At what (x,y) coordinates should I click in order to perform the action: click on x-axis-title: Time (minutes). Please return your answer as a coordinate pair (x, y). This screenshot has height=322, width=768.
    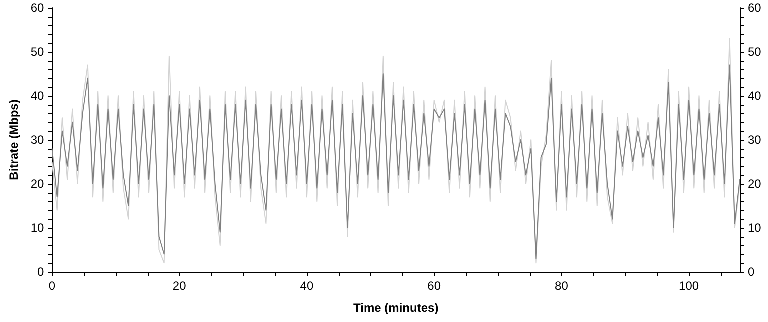
    Looking at the image, I should click on (396, 308).